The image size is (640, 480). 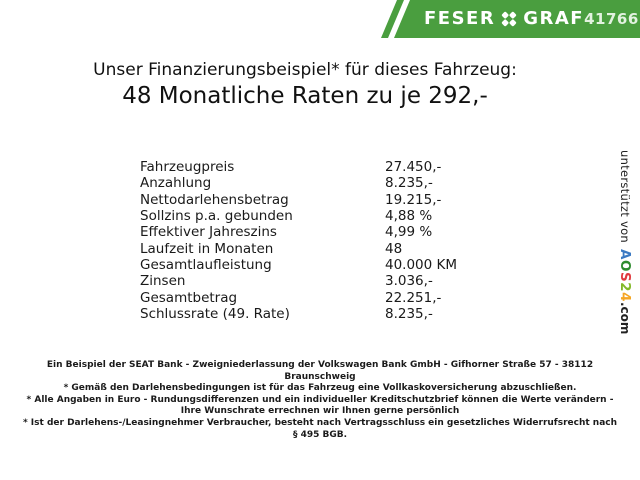 What do you see at coordinates (625, 265) in the screenshot?
I see `aos24-letter-1: O` at bounding box center [625, 265].